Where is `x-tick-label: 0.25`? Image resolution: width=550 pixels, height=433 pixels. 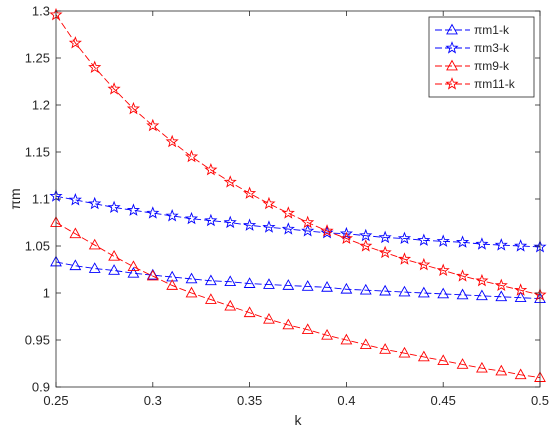 x-tick-label: 0.25 is located at coordinates (55, 400).